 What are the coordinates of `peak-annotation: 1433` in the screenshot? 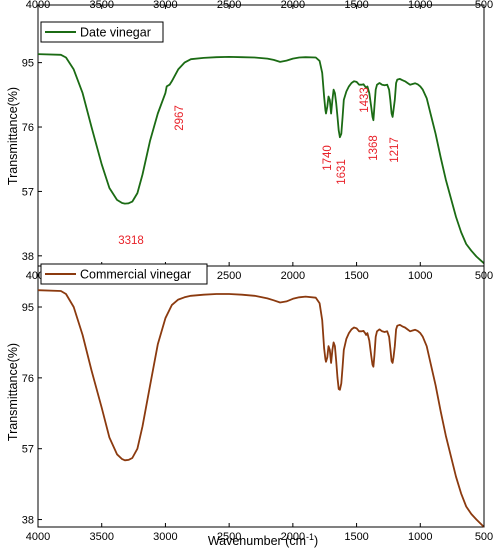 It's located at (365, 100).